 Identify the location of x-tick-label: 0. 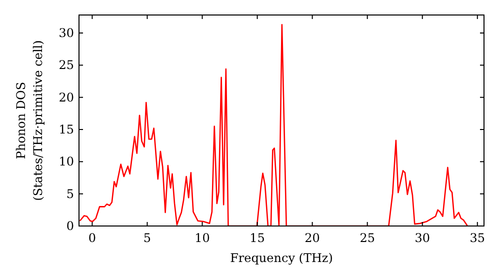
(92, 238).